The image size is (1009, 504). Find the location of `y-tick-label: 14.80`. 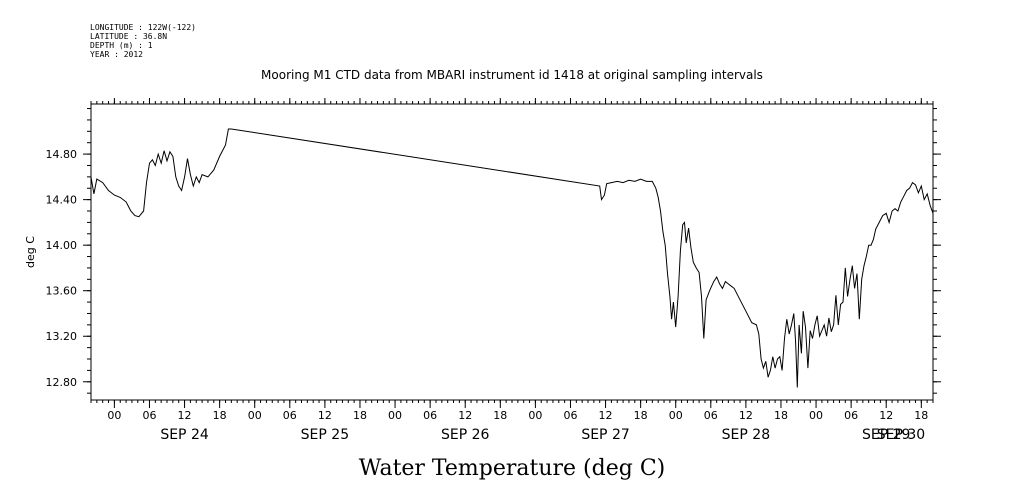

y-tick-label: 14.80 is located at coordinates (62, 154).